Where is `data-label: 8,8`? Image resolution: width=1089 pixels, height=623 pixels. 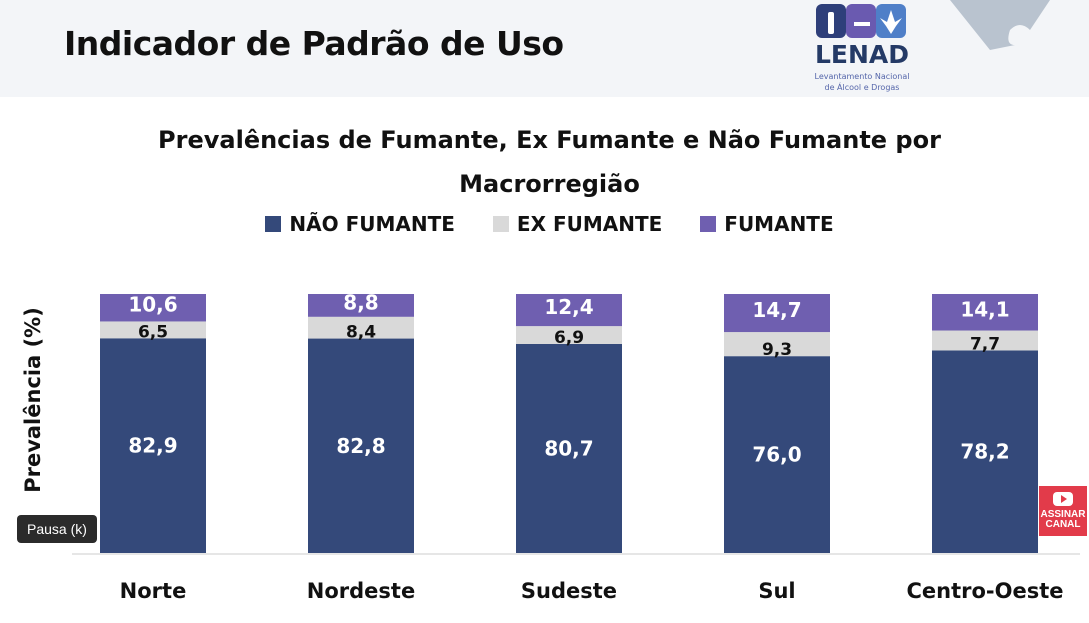
data-label: 8,8 is located at coordinates (360, 302).